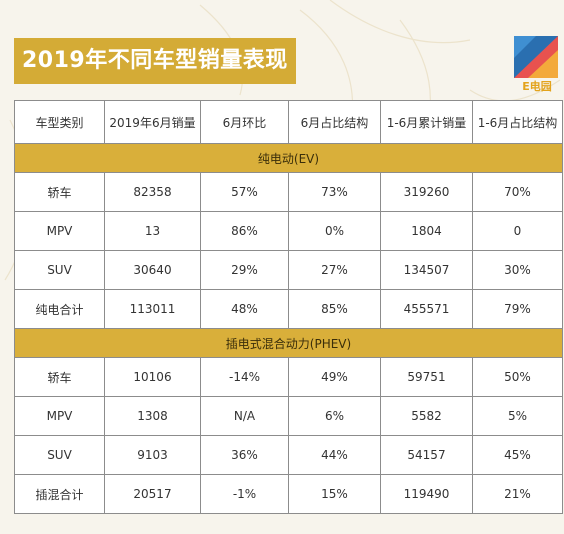  Describe the element at coordinates (152, 192) in the screenshot. I see `table-cell: 82358` at that location.